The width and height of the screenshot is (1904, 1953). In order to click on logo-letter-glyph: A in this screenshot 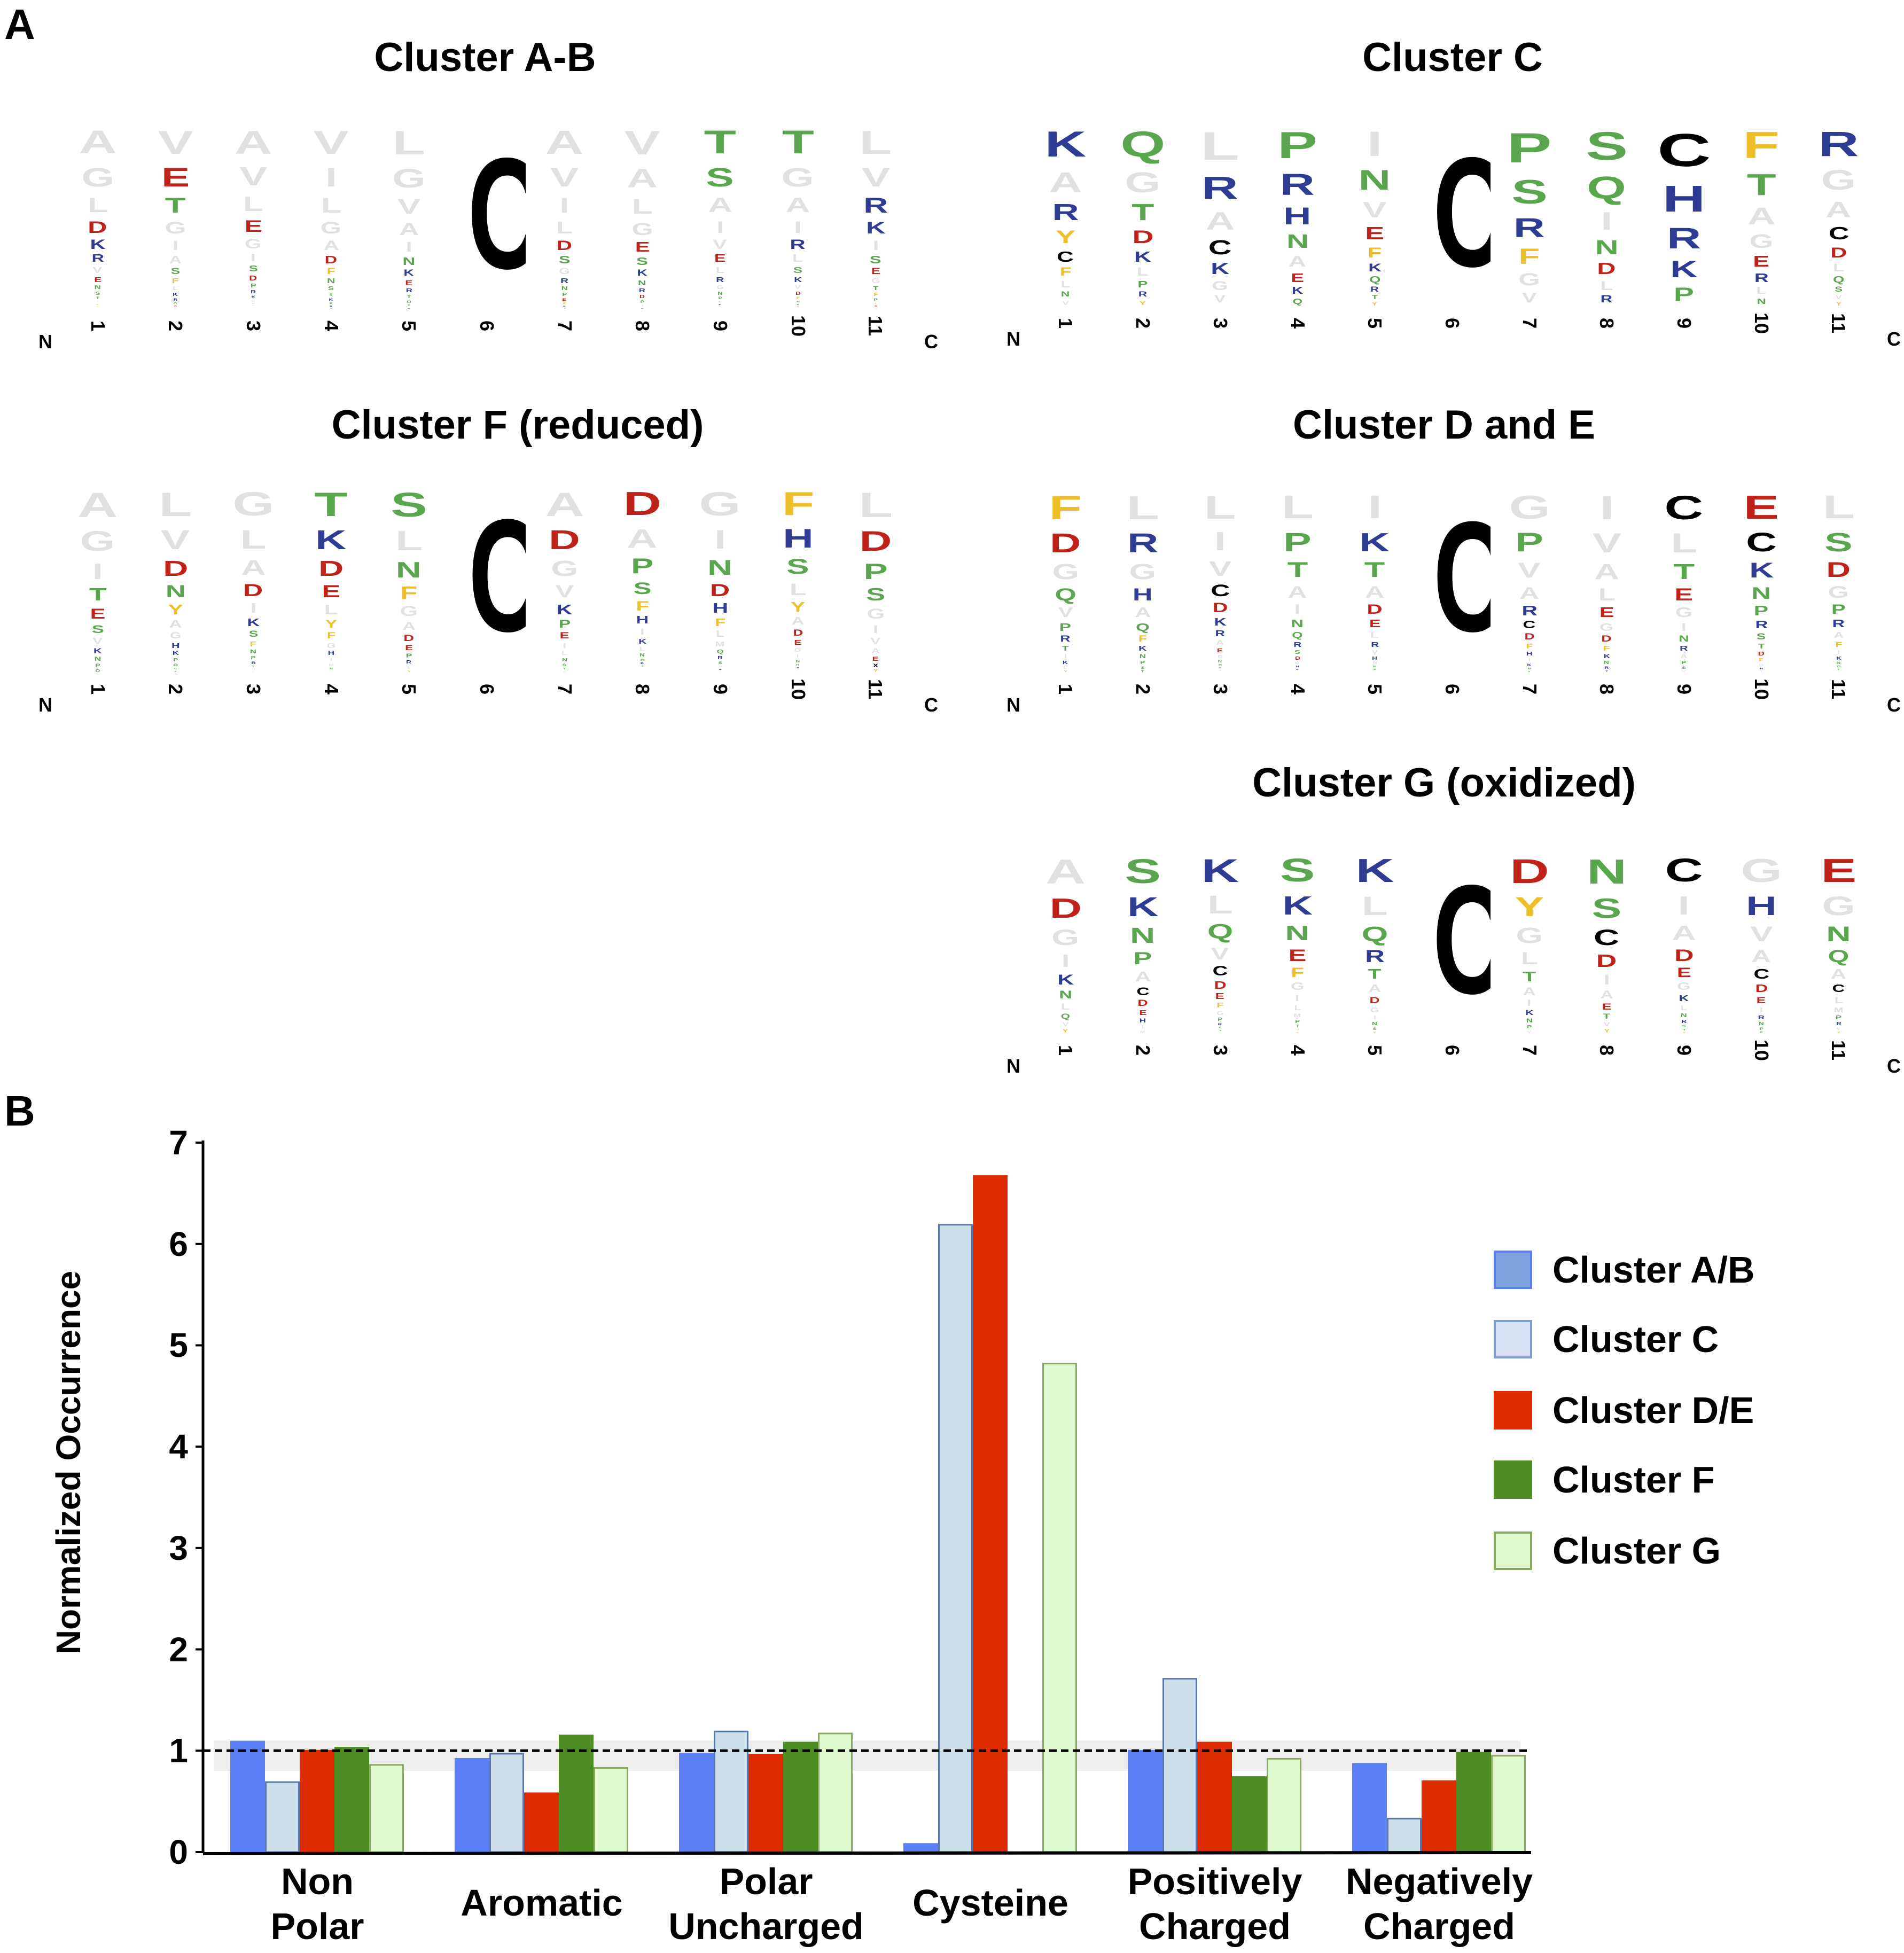, I will do `click(642, 178)`.